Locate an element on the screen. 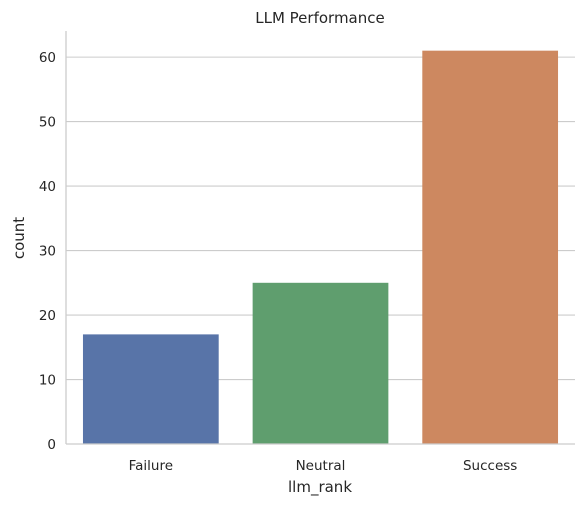 The image size is (583, 506). y-tick-label: 30 is located at coordinates (47, 252).